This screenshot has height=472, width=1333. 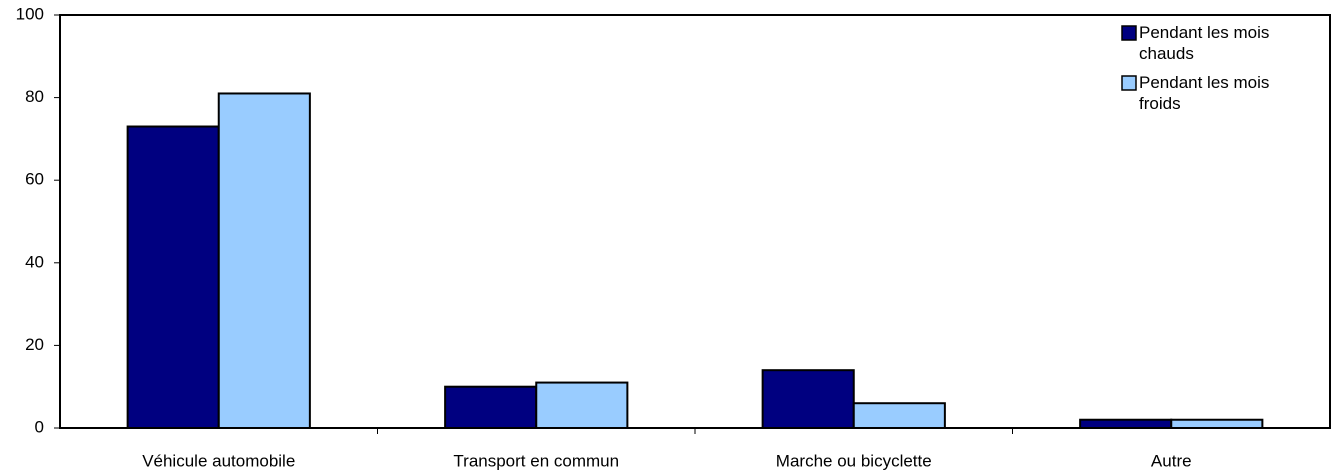 What do you see at coordinates (34, 261) in the screenshot?
I see `y-tick-label: 40` at bounding box center [34, 261].